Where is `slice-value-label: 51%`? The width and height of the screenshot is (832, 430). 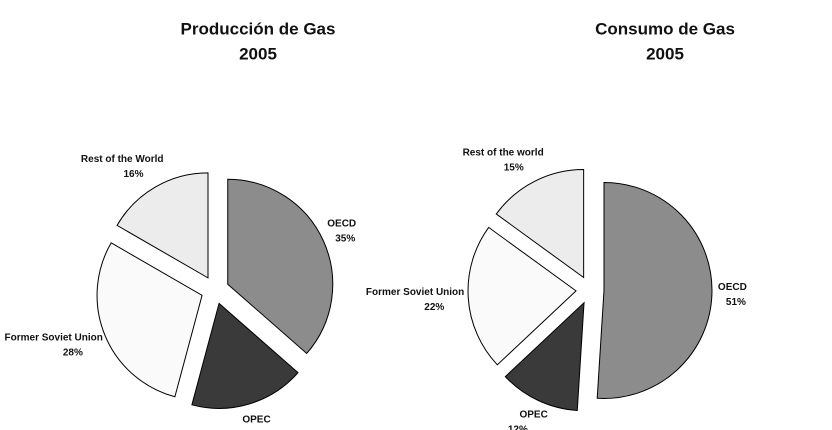 slice-value-label: 51% is located at coordinates (736, 302).